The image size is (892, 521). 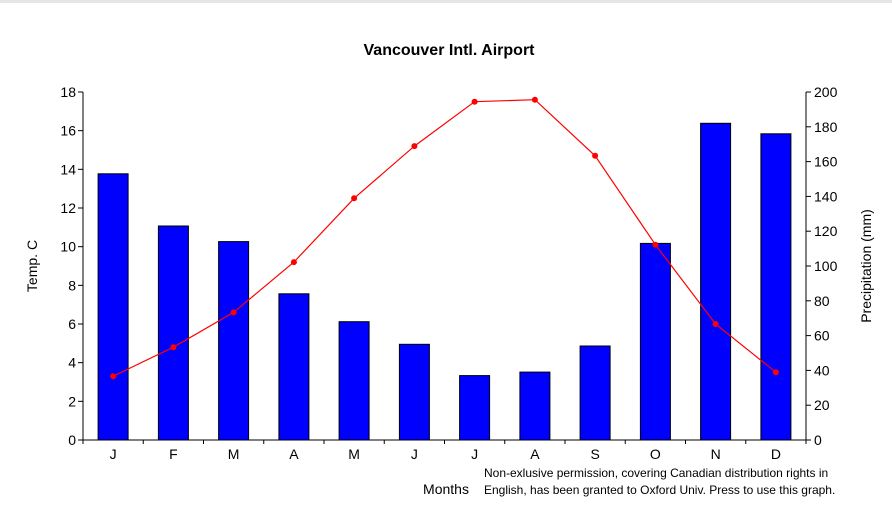 What do you see at coordinates (450, 50) in the screenshot?
I see `chart-title: Vancouver Intl. Airport` at bounding box center [450, 50].